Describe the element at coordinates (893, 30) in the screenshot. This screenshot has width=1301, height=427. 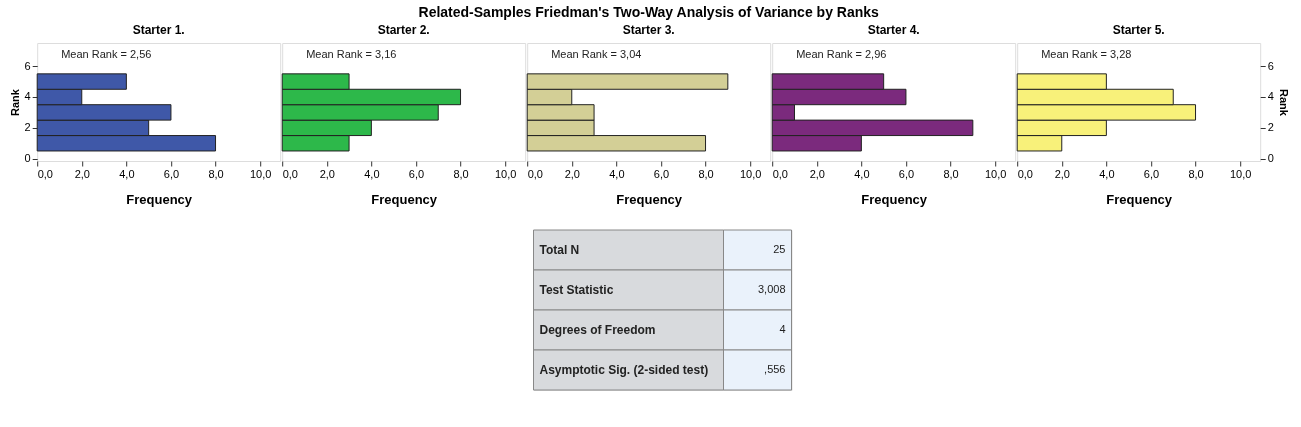
I see `chart-title: Starter 4.` at that location.